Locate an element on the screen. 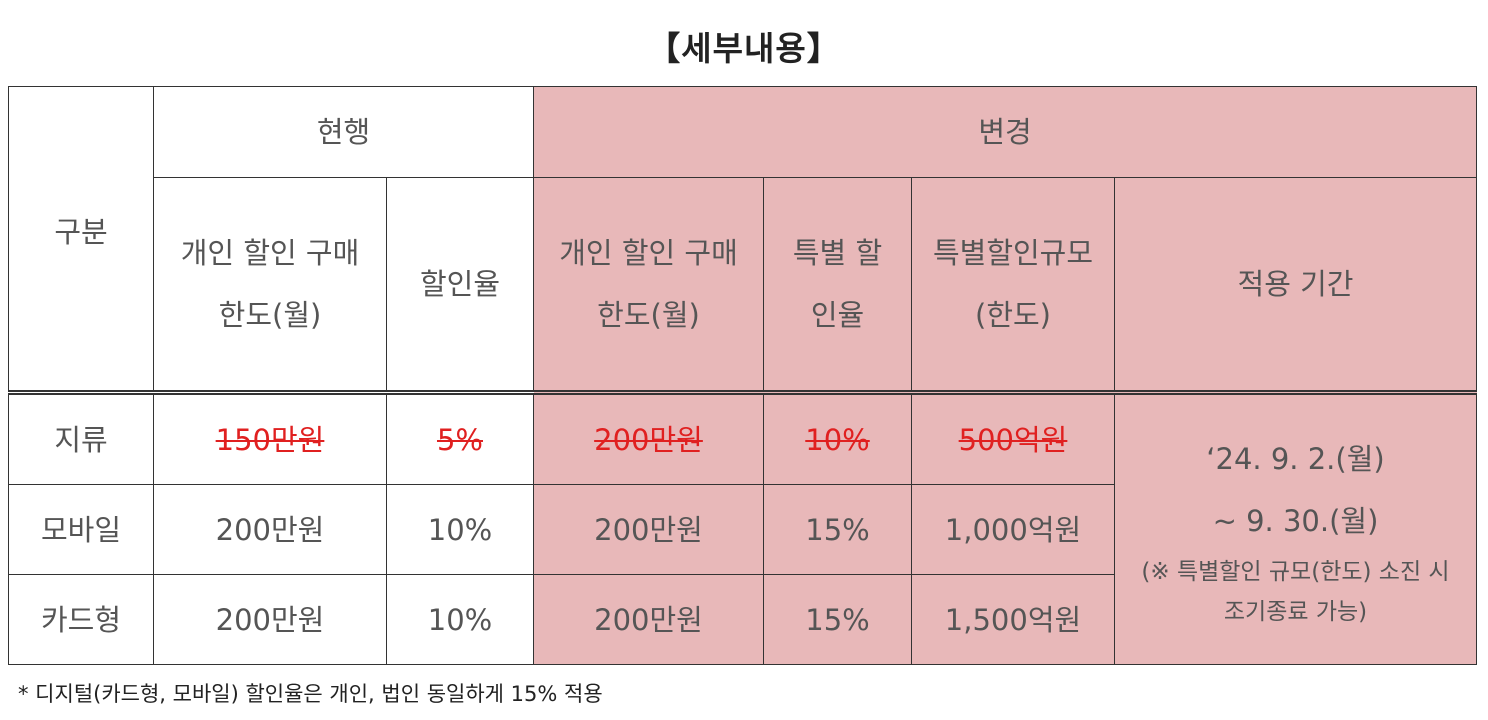 The image size is (1488, 720). row-category: 지류 is located at coordinates (81, 437).